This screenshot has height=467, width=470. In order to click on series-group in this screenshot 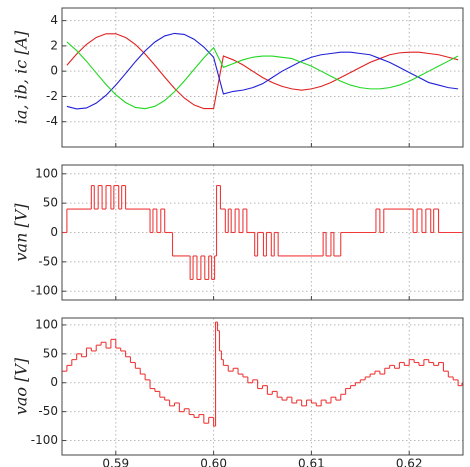, I will do `click(262, 71)`.